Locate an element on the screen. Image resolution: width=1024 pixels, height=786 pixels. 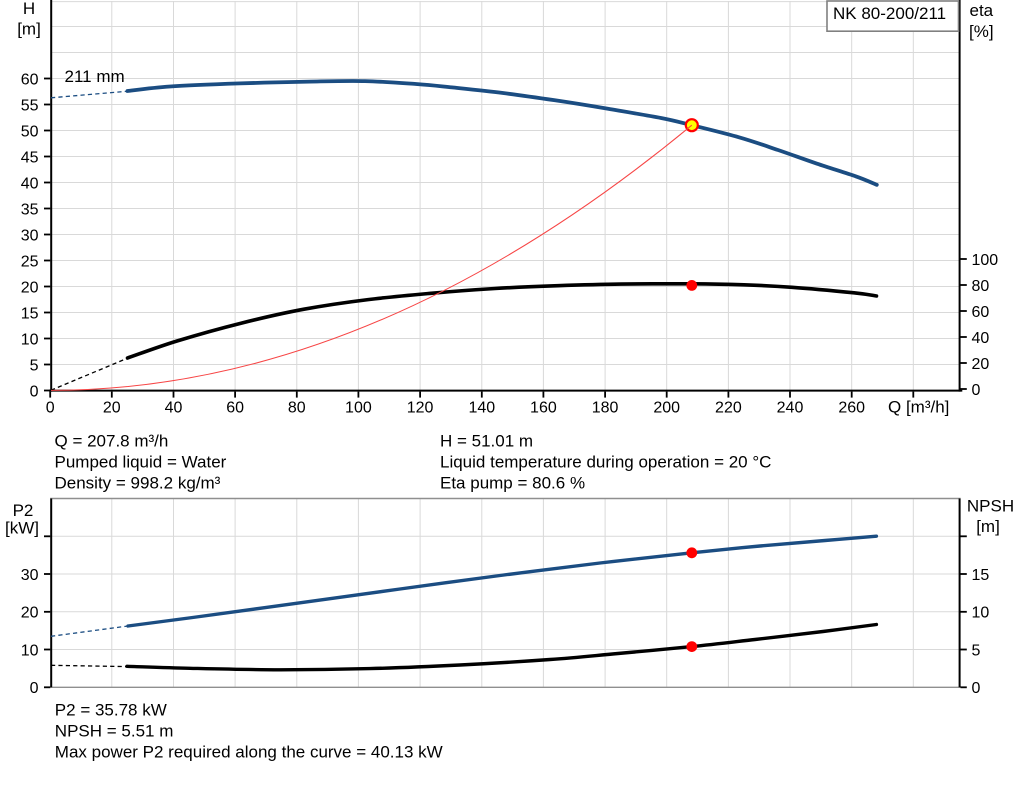
svg-text: 160 is located at coordinates (543, 408).